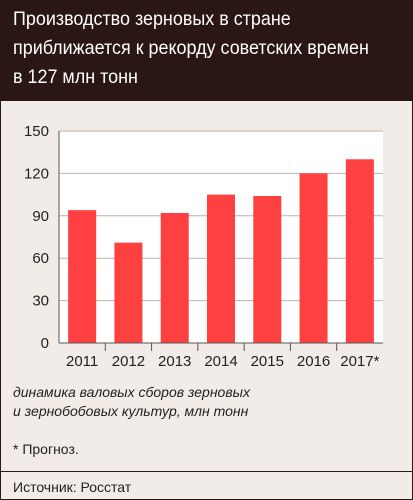 Image resolution: width=413 pixels, height=500 pixels. Describe the element at coordinates (313, 258) in the screenshot. I see `bar-2016` at that location.